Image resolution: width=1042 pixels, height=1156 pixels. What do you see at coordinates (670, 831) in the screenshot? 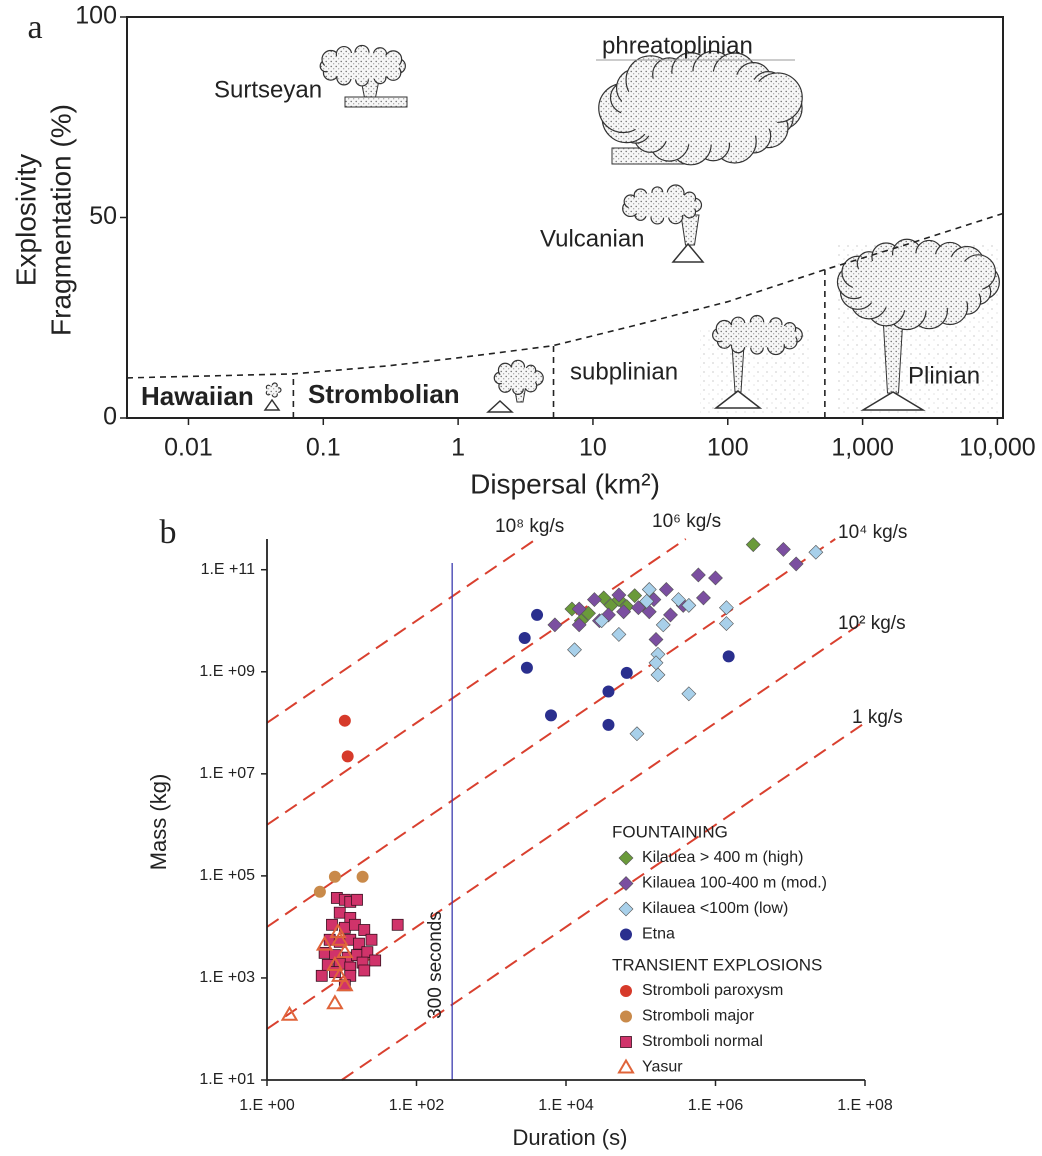
I see `legend-group-title: FOUNTAINING` at bounding box center [670, 831].